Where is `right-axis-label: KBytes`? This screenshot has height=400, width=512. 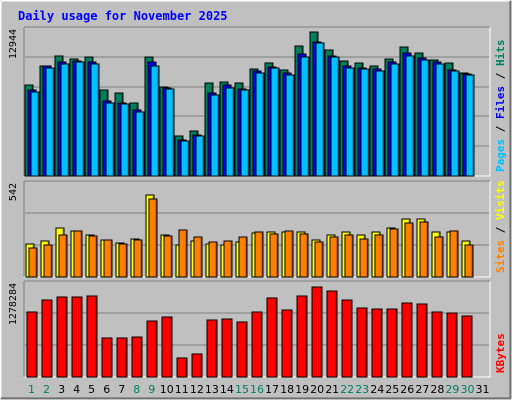 right-axis-label: KBytes is located at coordinates (500, 353).